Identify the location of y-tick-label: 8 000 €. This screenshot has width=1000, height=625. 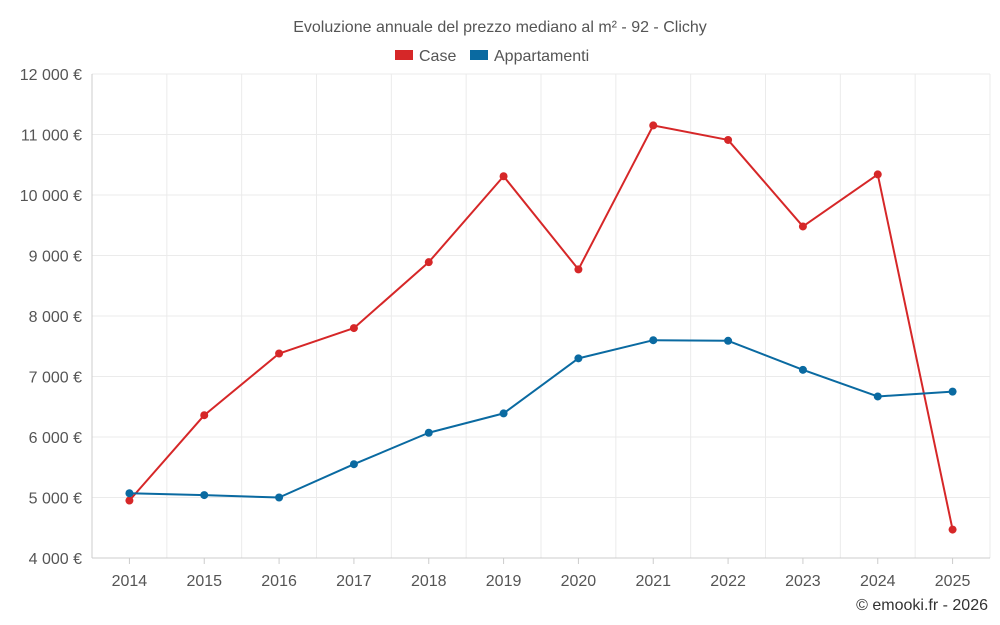
(55, 317).